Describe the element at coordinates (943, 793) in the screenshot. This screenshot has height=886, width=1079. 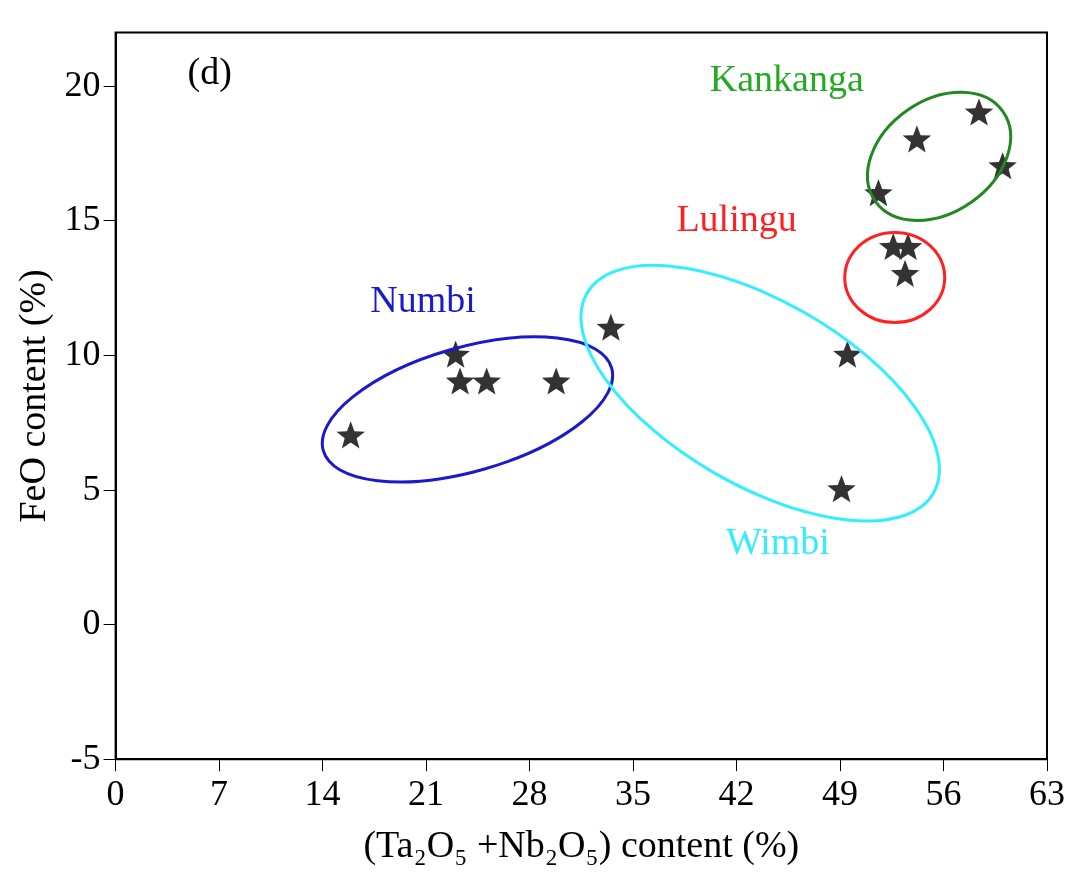
I see `x-tick-label: 56` at that location.